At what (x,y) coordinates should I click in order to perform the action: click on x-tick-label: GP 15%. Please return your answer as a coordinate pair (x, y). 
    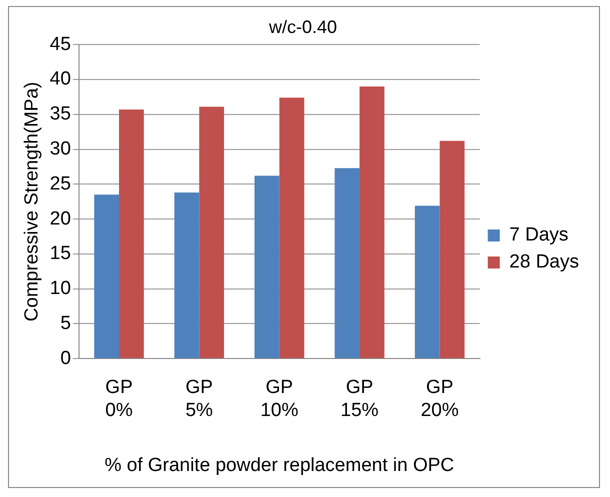
    Looking at the image, I should click on (359, 399).